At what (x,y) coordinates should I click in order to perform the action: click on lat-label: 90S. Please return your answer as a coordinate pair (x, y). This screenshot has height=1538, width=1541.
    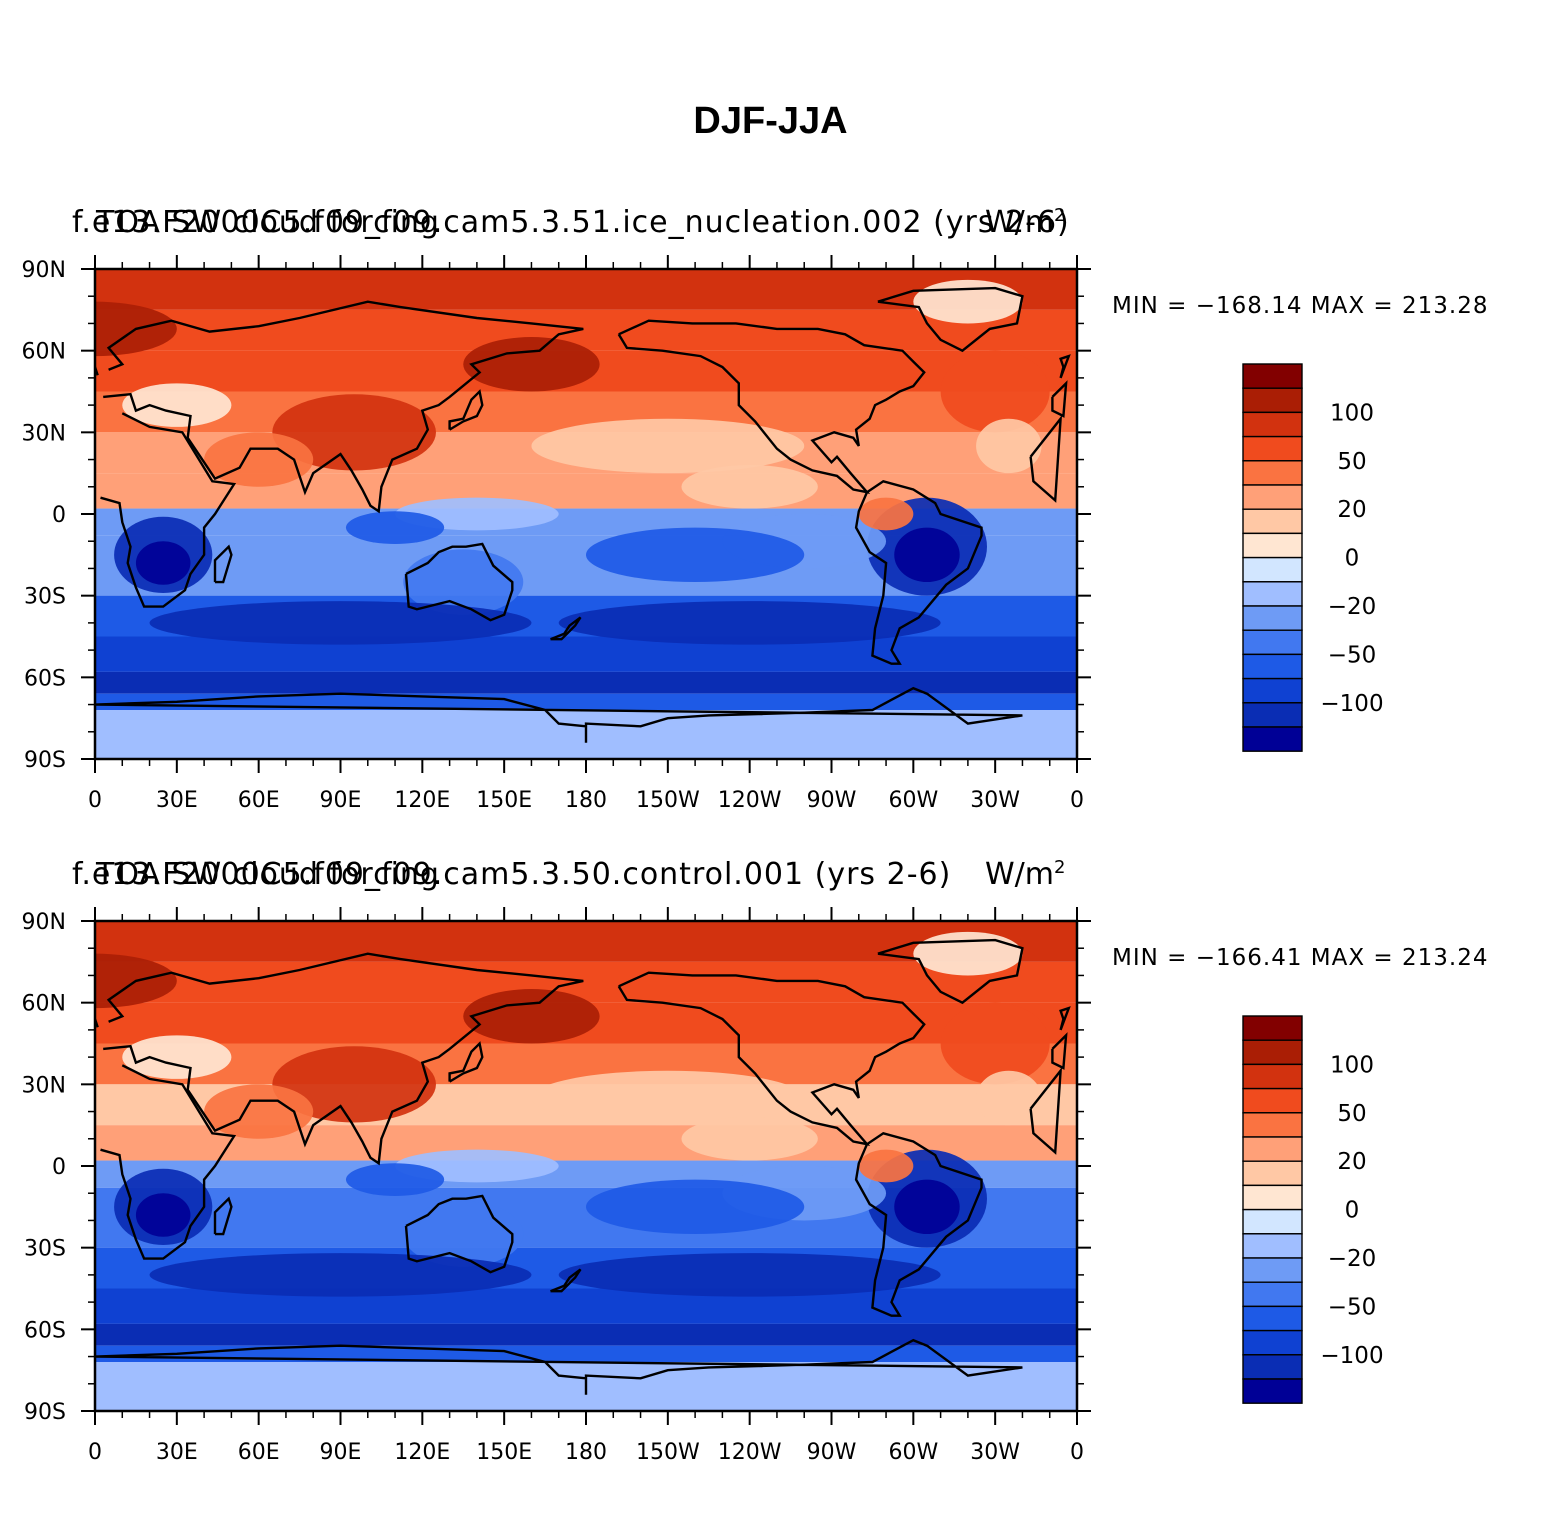
    Looking at the image, I should click on (45, 1412).